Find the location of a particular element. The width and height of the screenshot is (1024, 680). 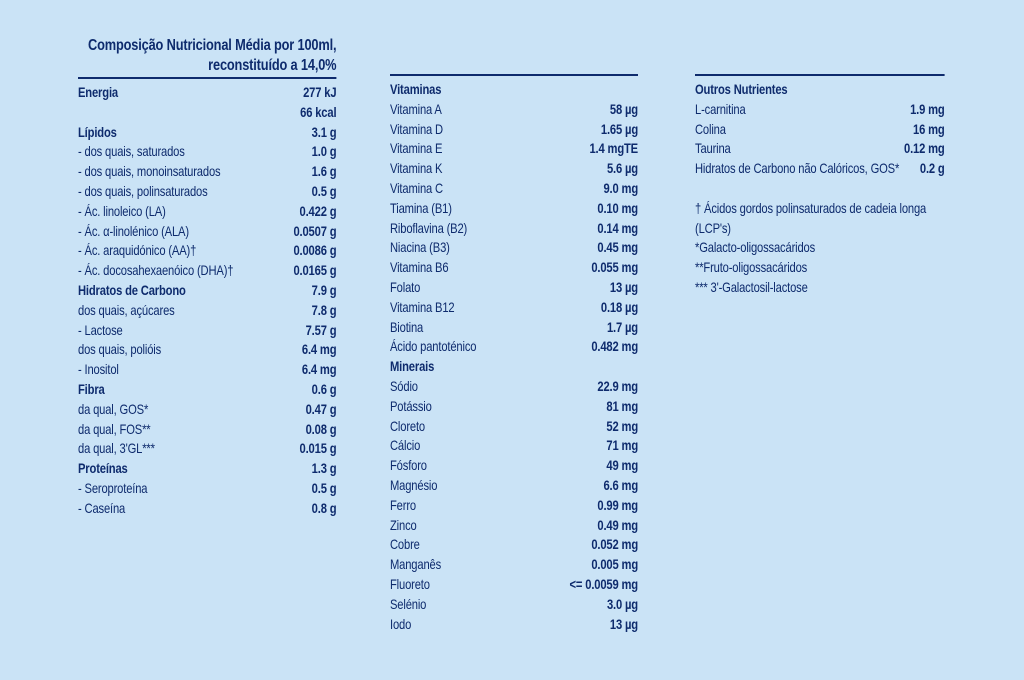

nutrient-label: - dos quais, monoinsaturados is located at coordinates (149, 171).